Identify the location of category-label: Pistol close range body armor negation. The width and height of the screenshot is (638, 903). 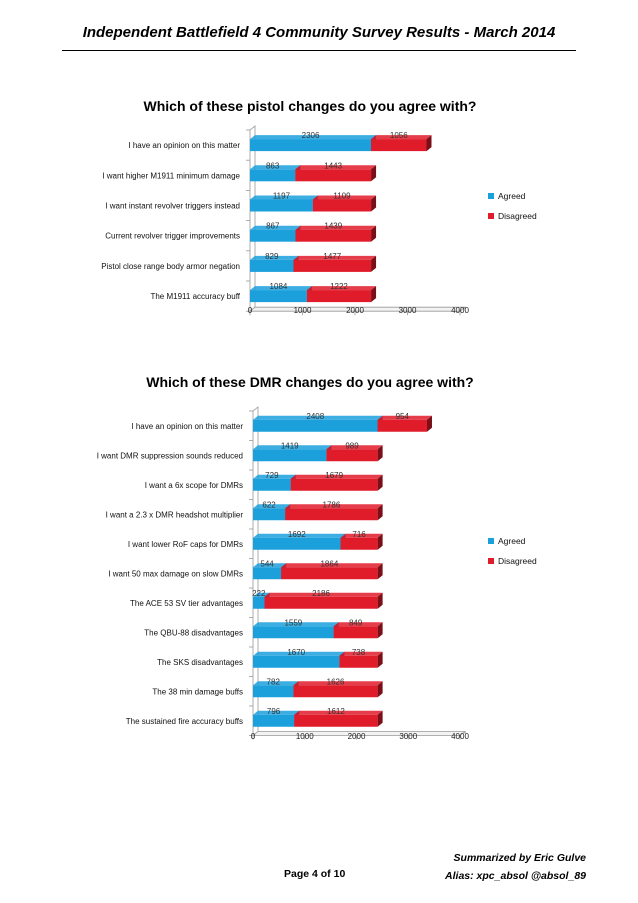
(170, 266).